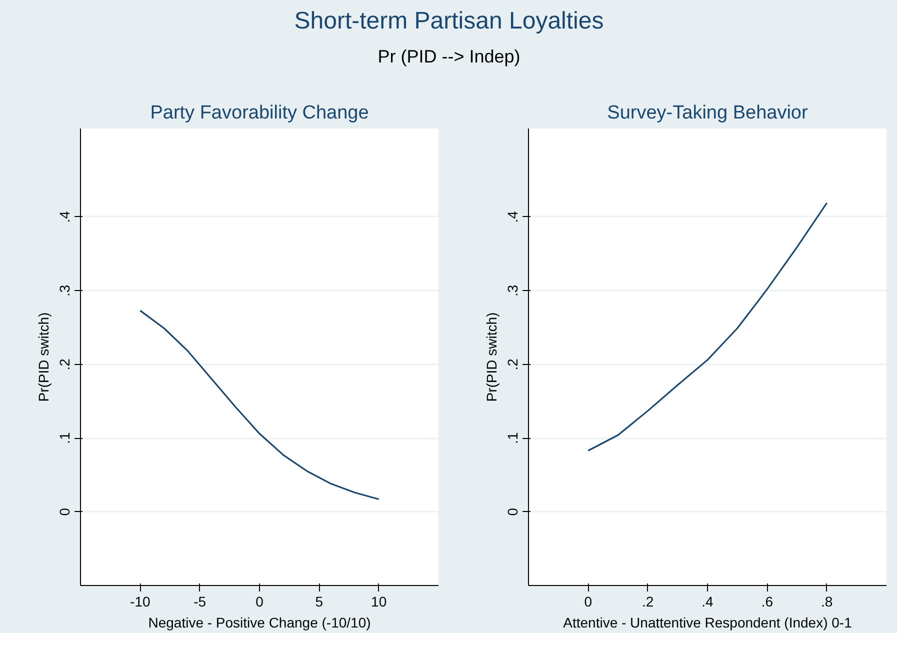 The width and height of the screenshot is (897, 656). Describe the element at coordinates (449, 56) in the screenshot. I see `text: Pr (PID --> Indep)` at that location.